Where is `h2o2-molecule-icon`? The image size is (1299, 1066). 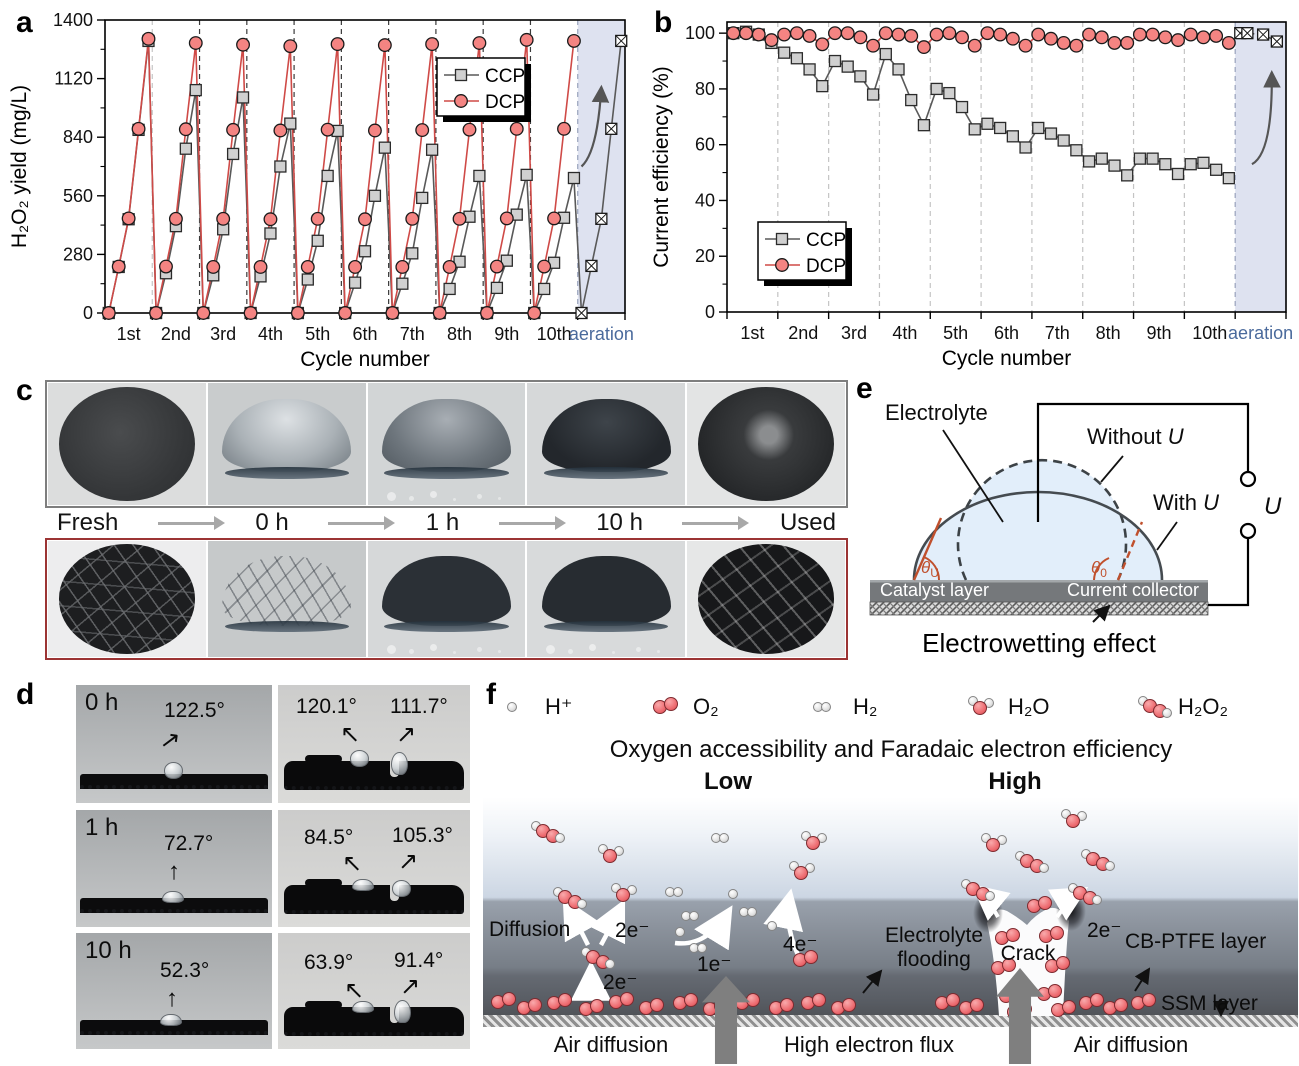
h2o2-molecule-icon is located at coordinates (978, 890).